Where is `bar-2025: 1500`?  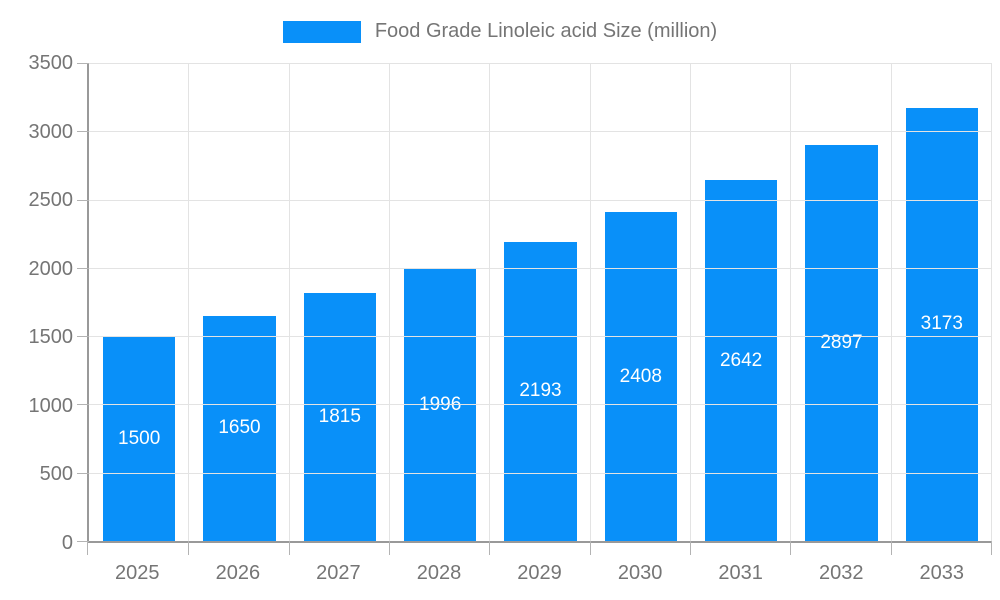 bar-2025: 1500 is located at coordinates (139, 438).